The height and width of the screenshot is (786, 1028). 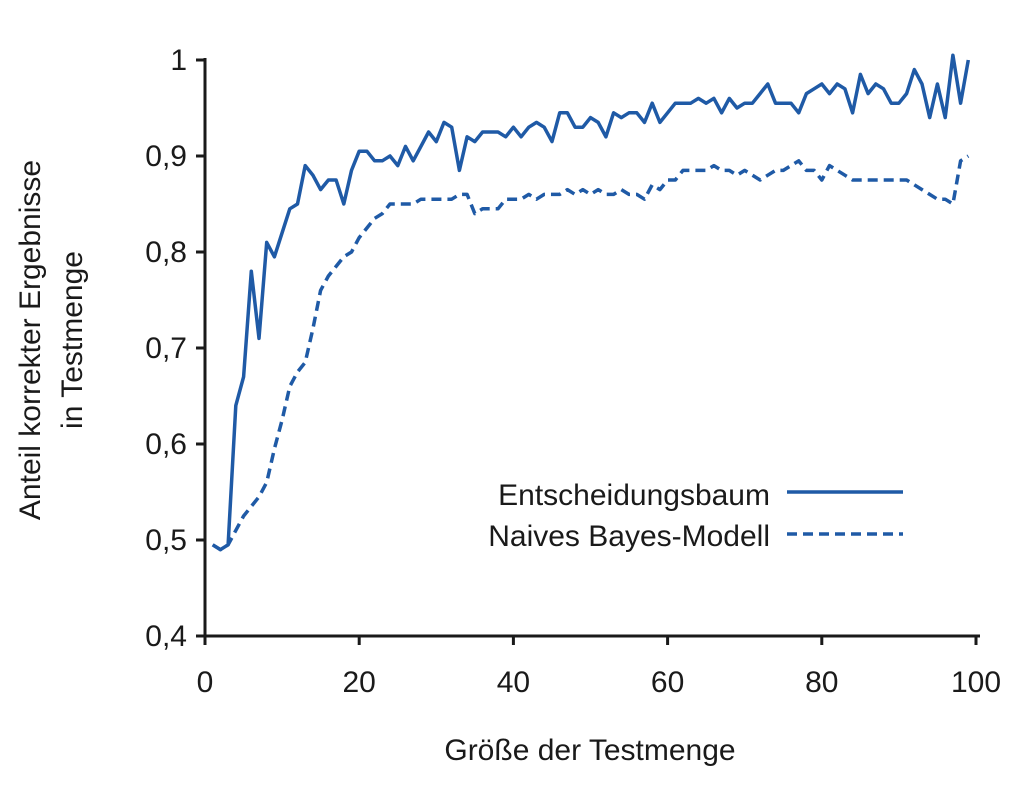 What do you see at coordinates (166, 156) in the screenshot?
I see `y-tick-label: 0,9` at bounding box center [166, 156].